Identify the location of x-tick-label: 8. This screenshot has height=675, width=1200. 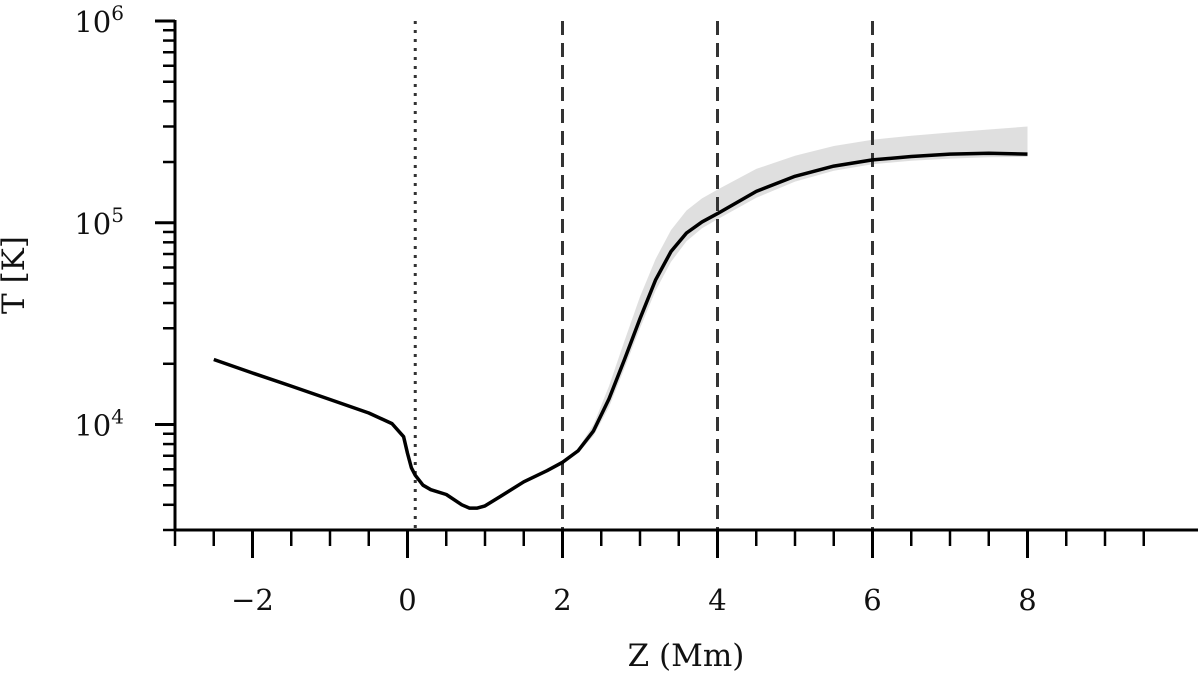
(1027, 600).